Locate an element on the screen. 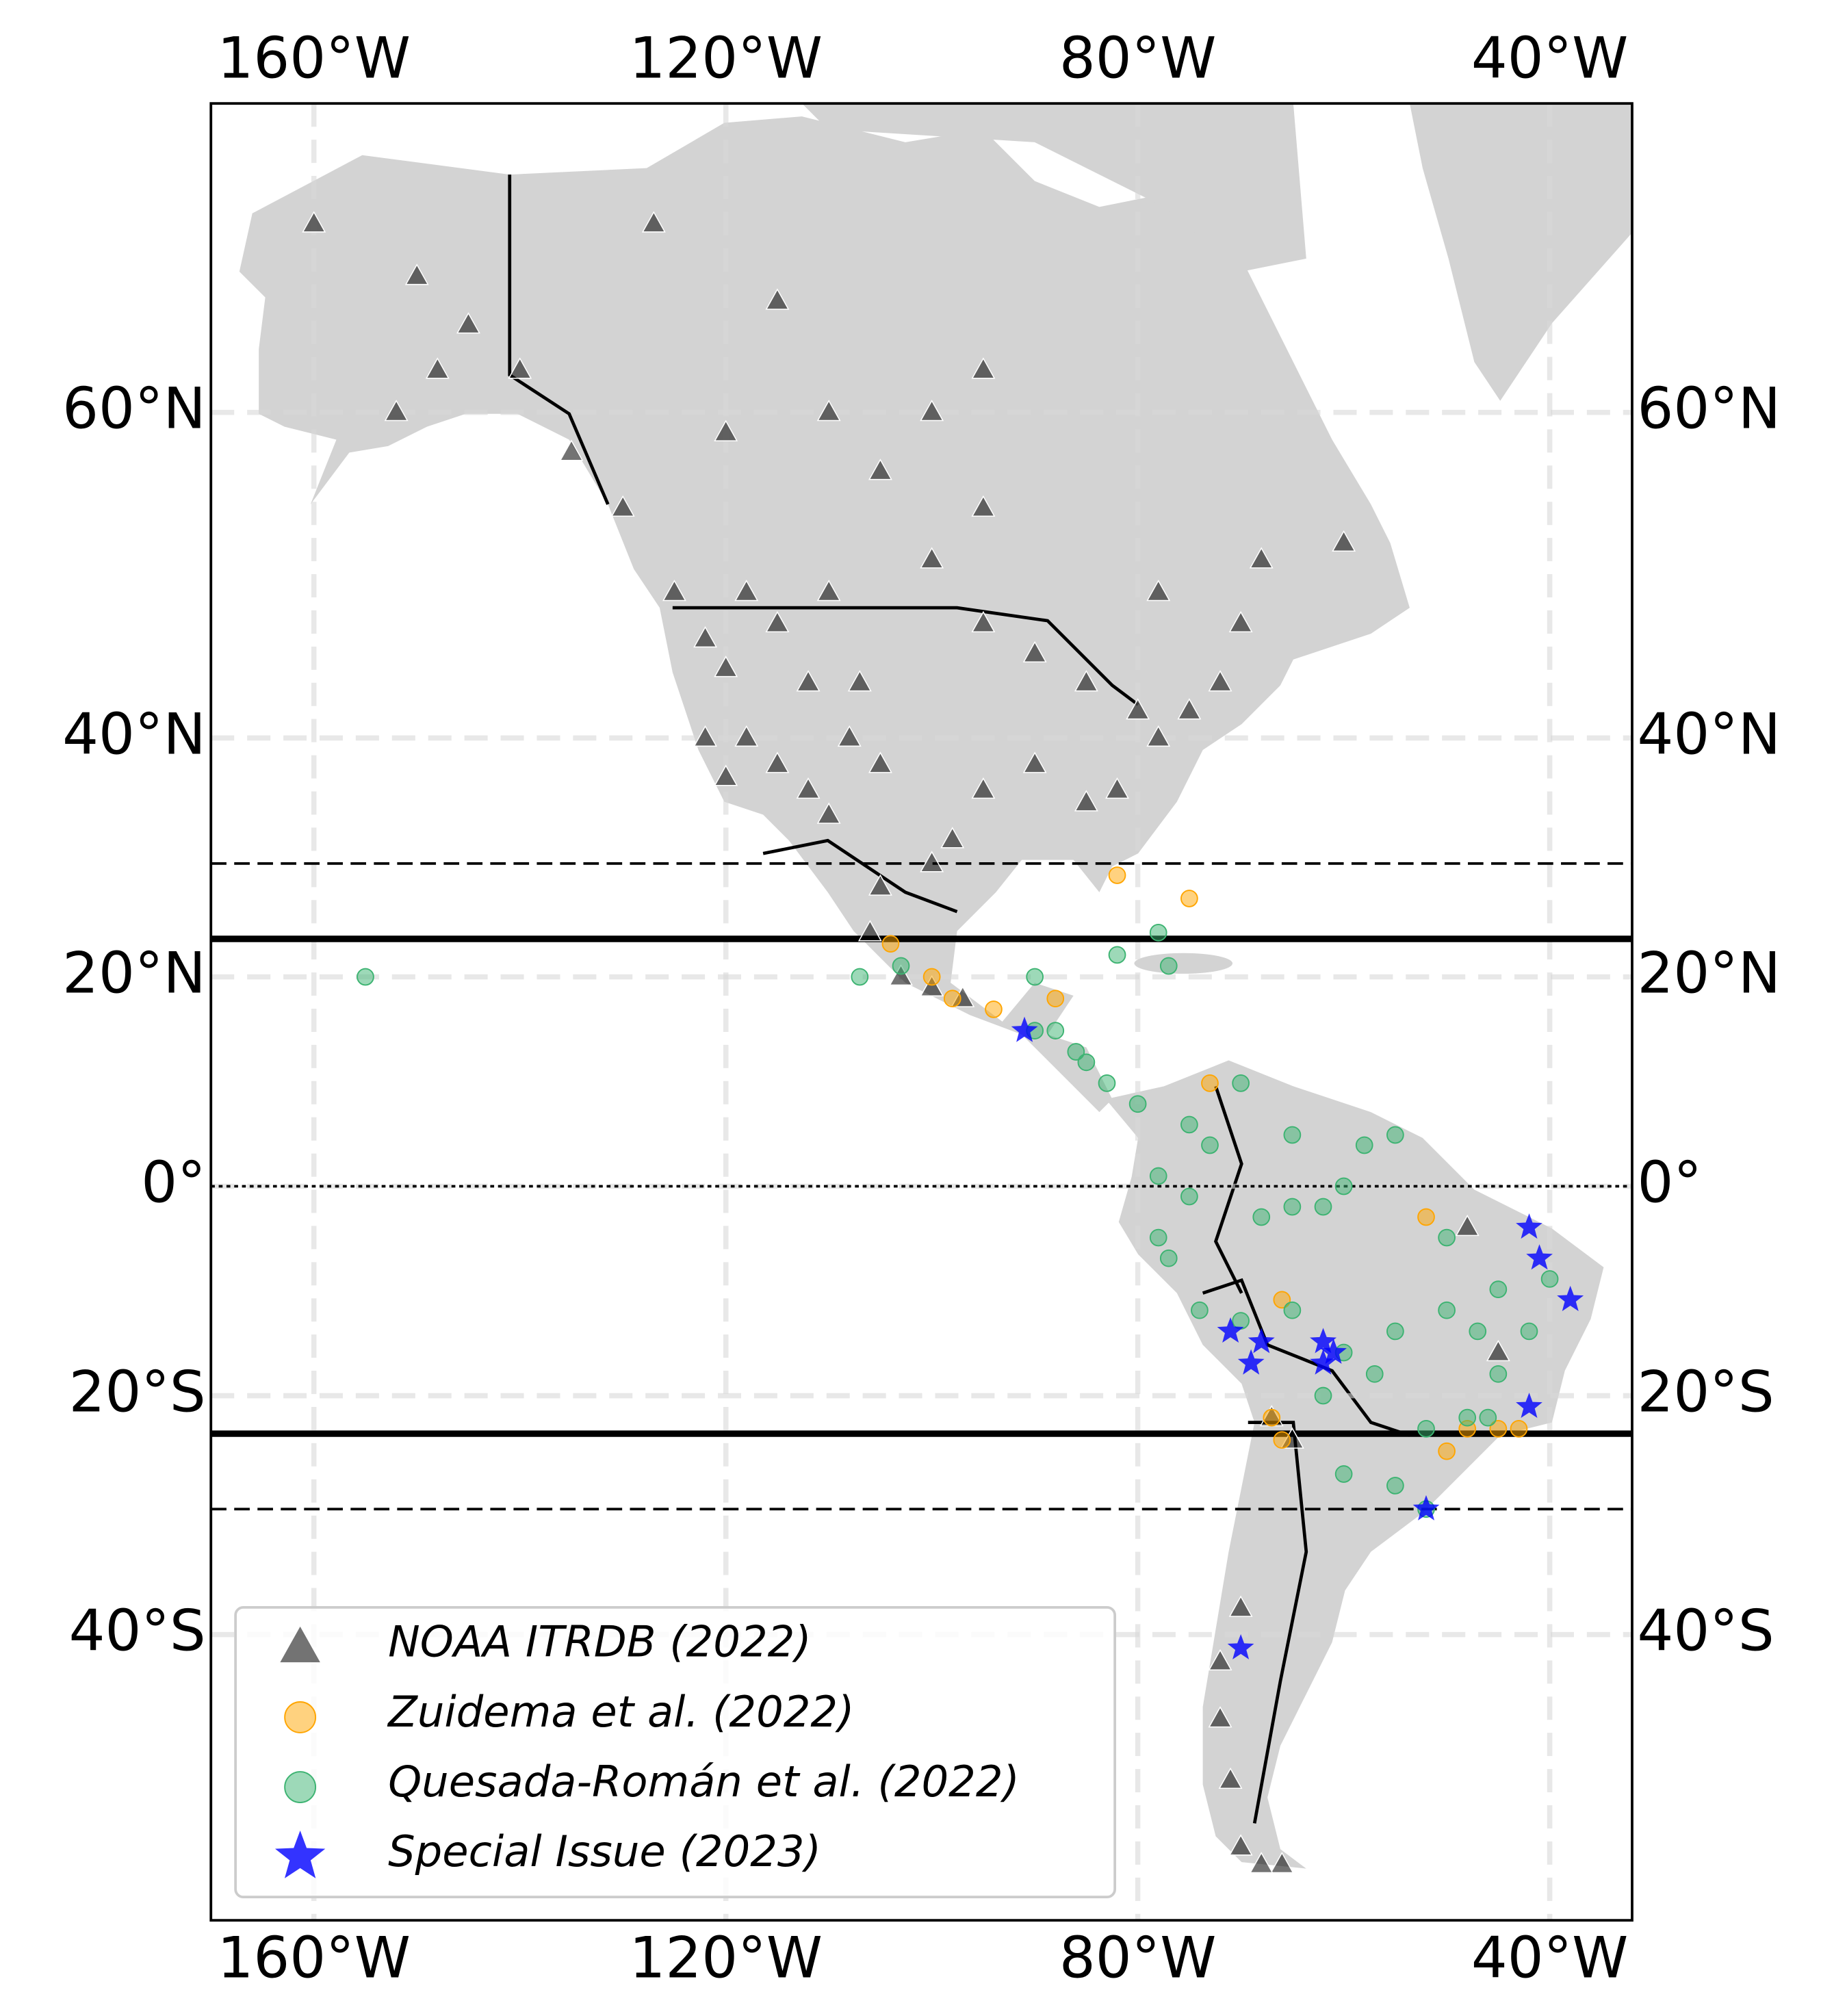  legend-label: NOAA ITRDB (2022) is located at coordinates (600, 1642).